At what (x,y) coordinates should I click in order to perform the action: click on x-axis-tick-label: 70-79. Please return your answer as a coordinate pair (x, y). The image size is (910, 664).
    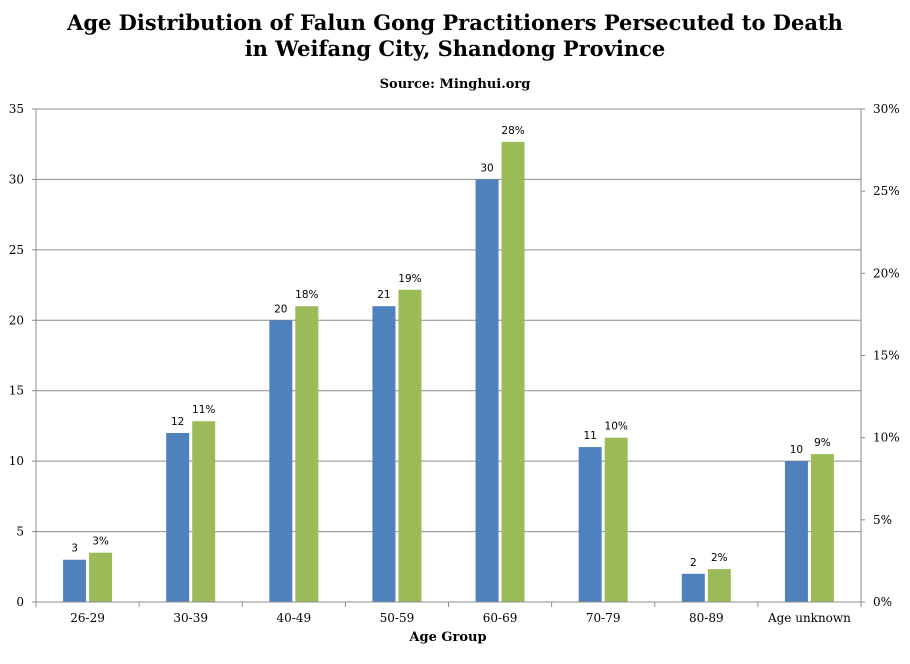
    Looking at the image, I should click on (603, 618).